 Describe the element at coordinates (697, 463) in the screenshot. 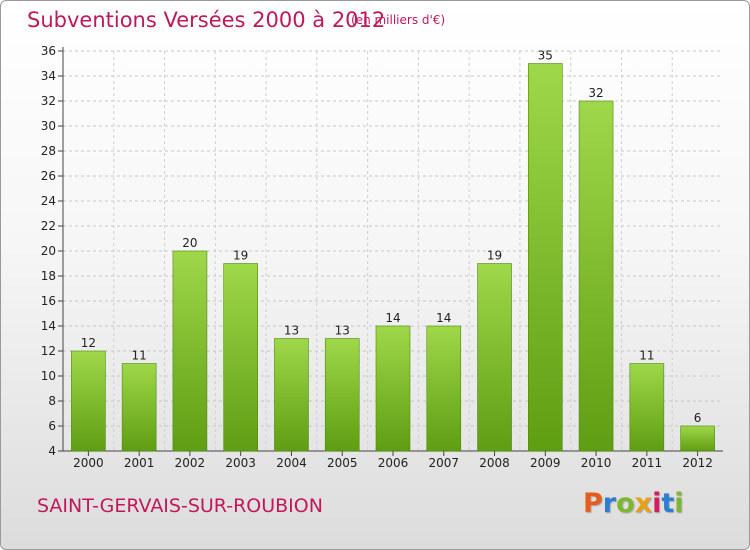

I see `x-tick-label: 2012` at that location.